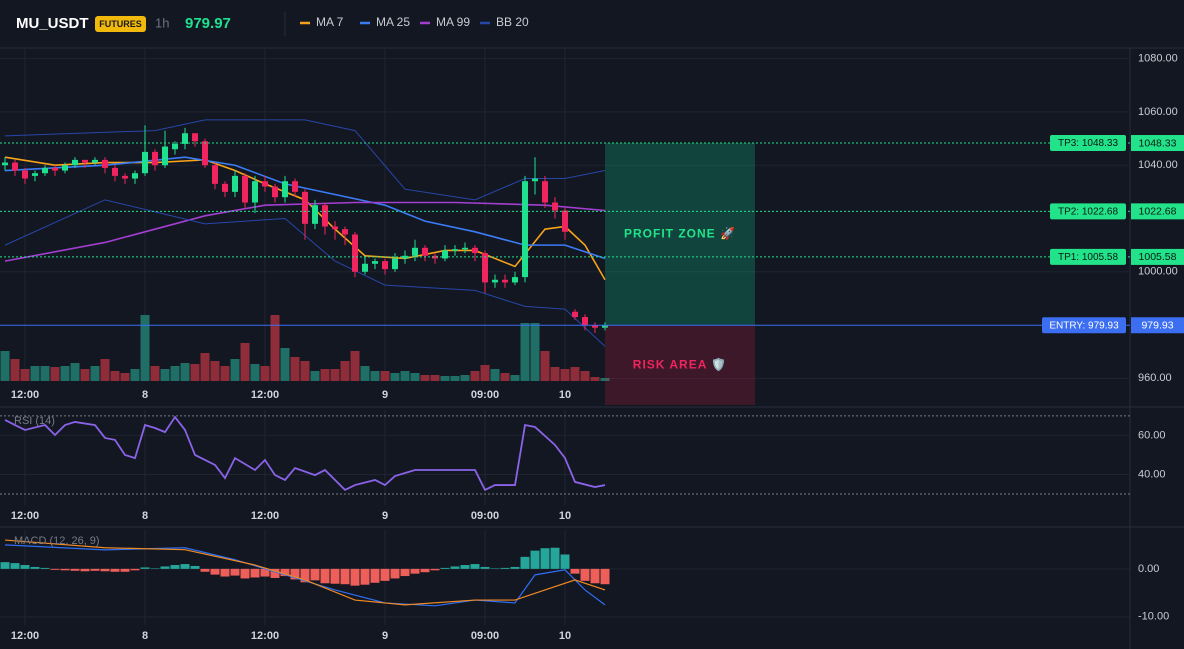  What do you see at coordinates (1158, 272) in the screenshot?
I see `y-tick-label: 1000.00` at bounding box center [1158, 272].